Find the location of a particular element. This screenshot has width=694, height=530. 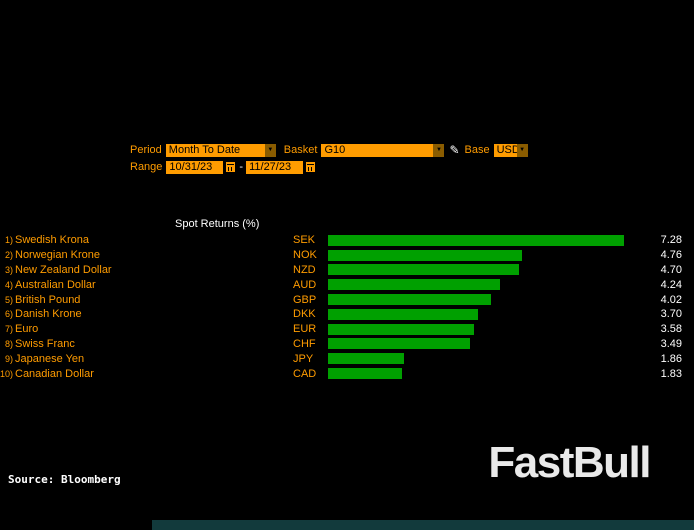

currency-code: SEK is located at coordinates (304, 240).